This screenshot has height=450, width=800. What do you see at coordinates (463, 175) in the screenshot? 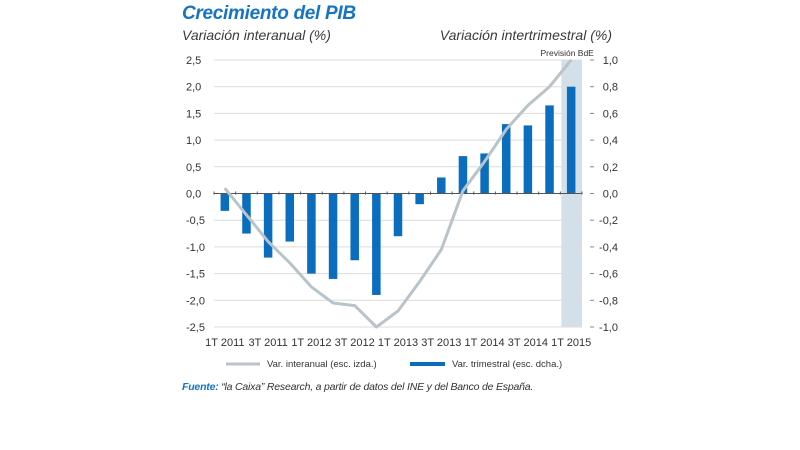
I see `bar-4t-2013` at bounding box center [463, 175].